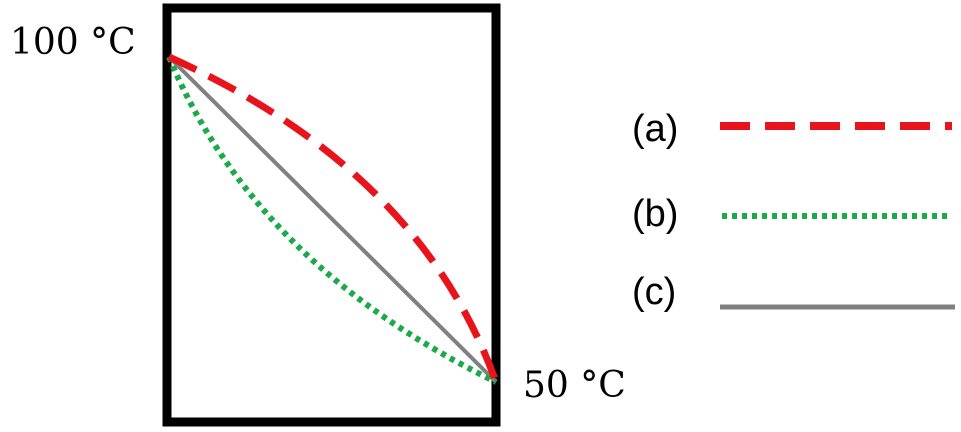  I want to click on legend-item-c: (c), so click(793, 292).